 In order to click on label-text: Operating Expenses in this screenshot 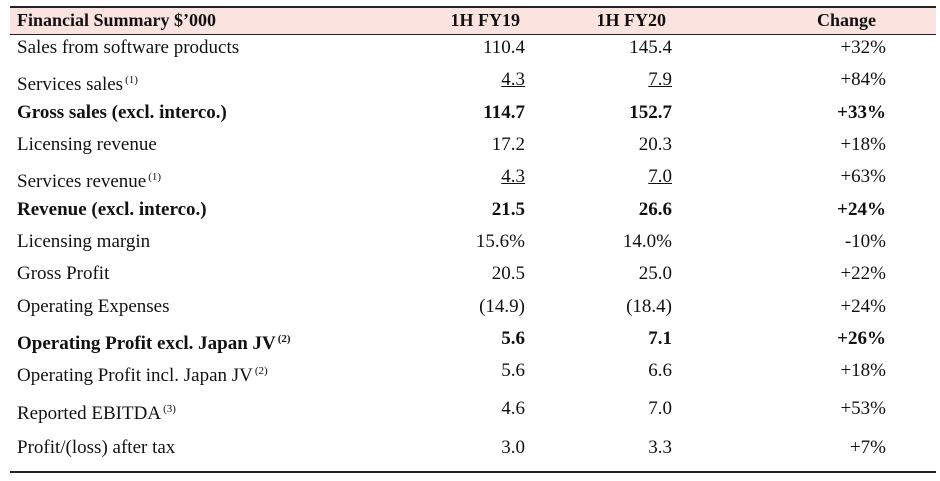, I will do `click(93, 306)`.